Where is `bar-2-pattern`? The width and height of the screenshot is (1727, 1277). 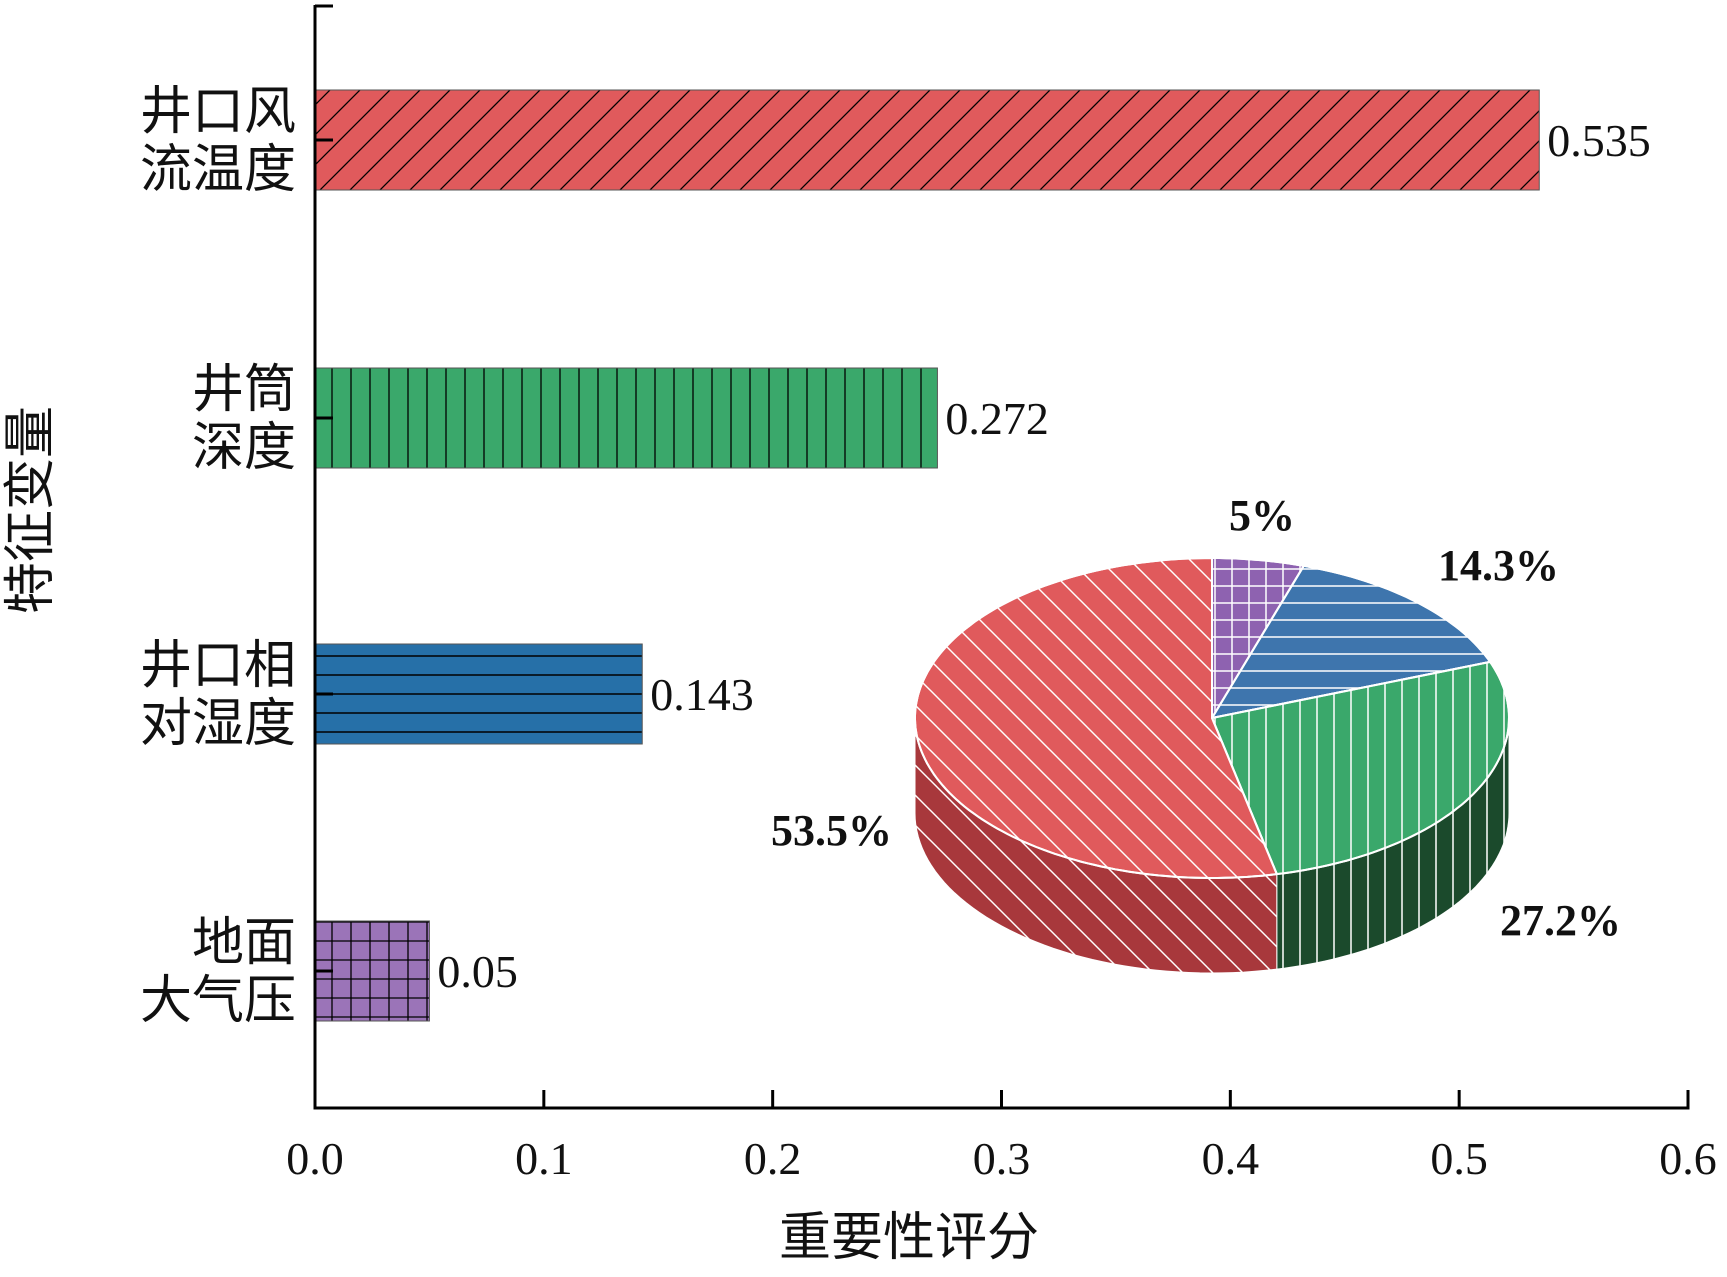 bar-2-pattern is located at coordinates (626, 418).